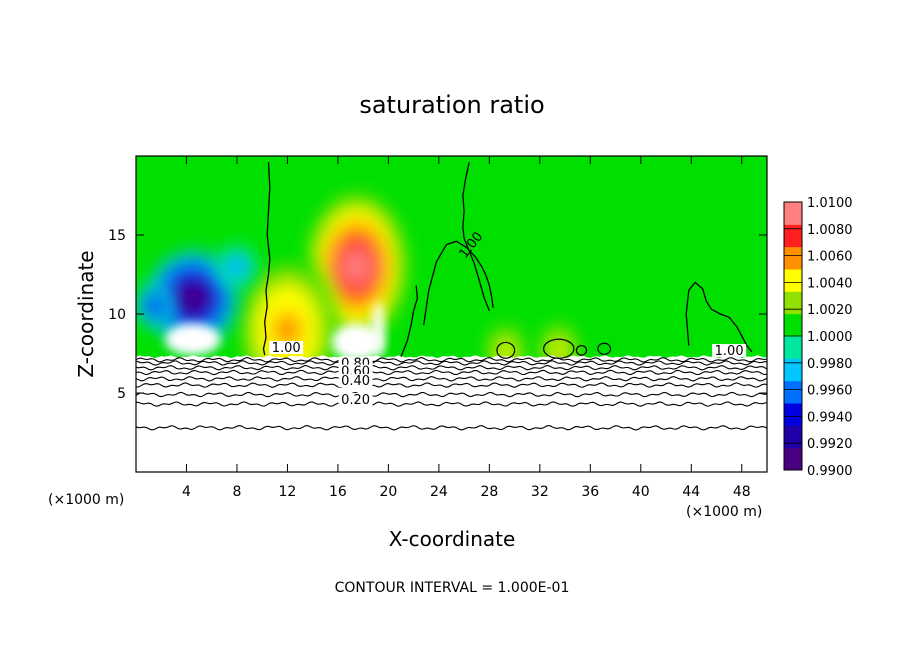 The height and width of the screenshot is (654, 904). Describe the element at coordinates (117, 315) in the screenshot. I see `y-tick-label: 10` at that location.